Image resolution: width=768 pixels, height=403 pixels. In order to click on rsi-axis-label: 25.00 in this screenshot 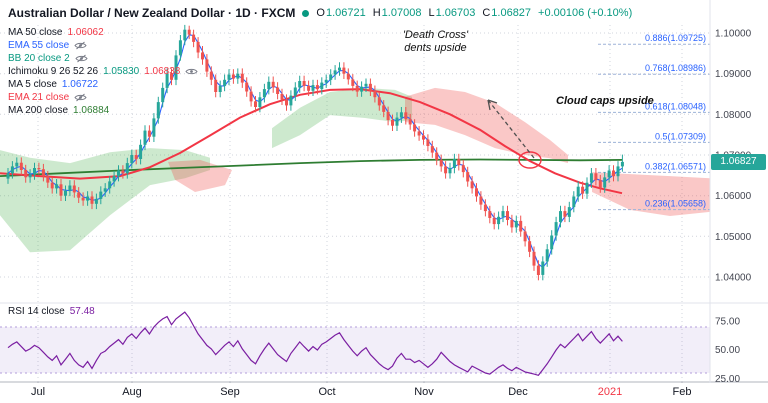, I will do `click(727, 379)`.